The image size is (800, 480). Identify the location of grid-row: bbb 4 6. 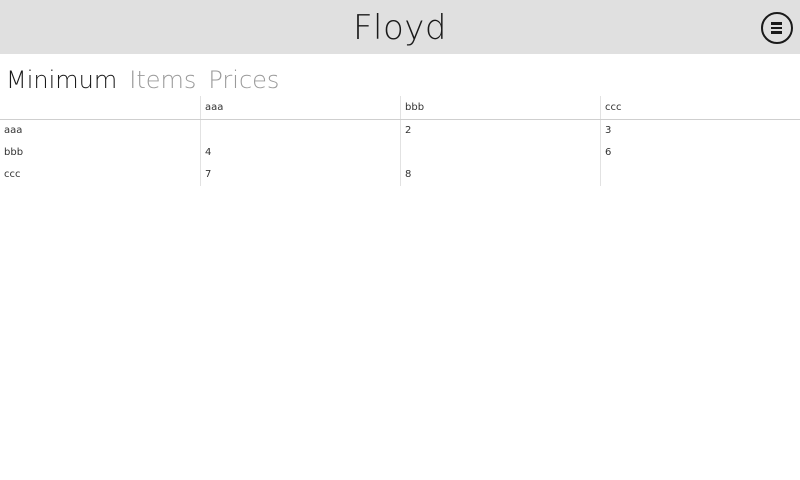
(400, 153).